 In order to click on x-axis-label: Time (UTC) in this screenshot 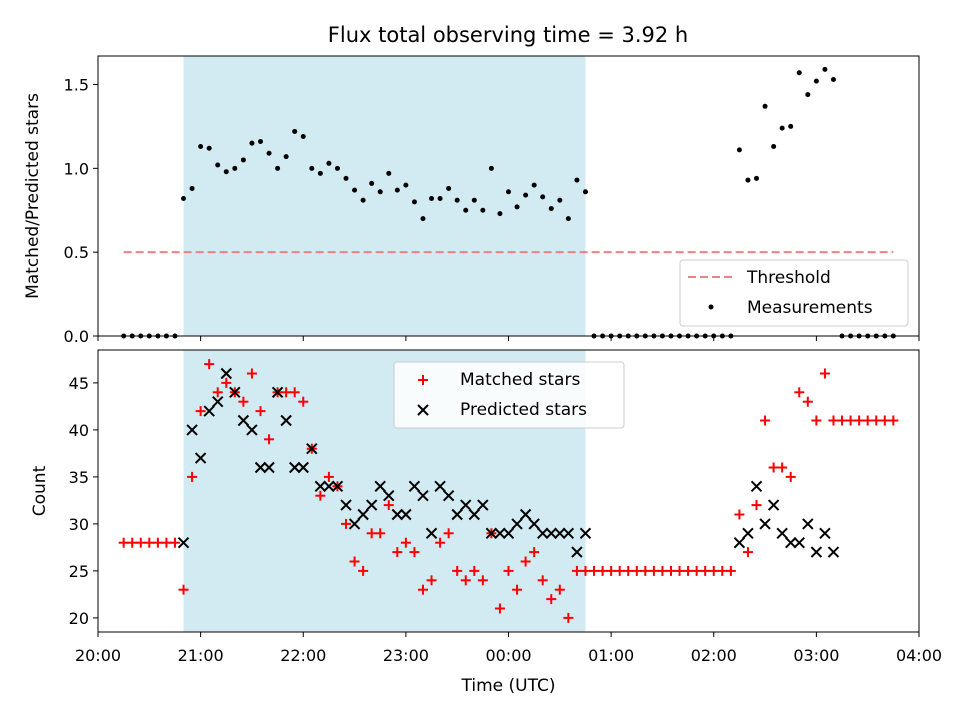, I will do `click(508, 686)`.